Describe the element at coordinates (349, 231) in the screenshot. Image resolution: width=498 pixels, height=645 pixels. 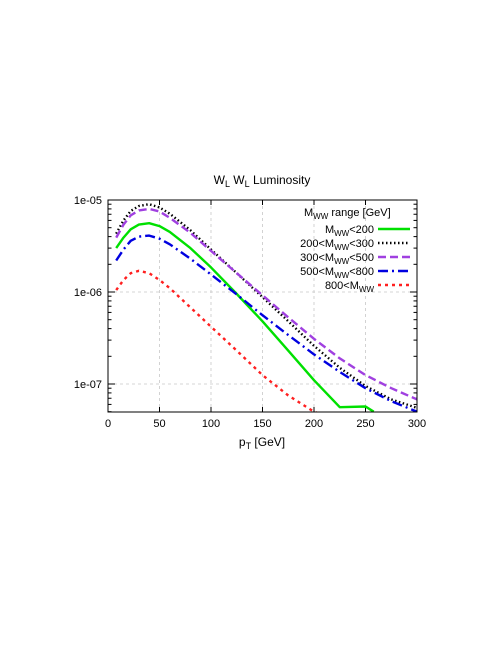
I see `legend-label: MWW<200` at that location.